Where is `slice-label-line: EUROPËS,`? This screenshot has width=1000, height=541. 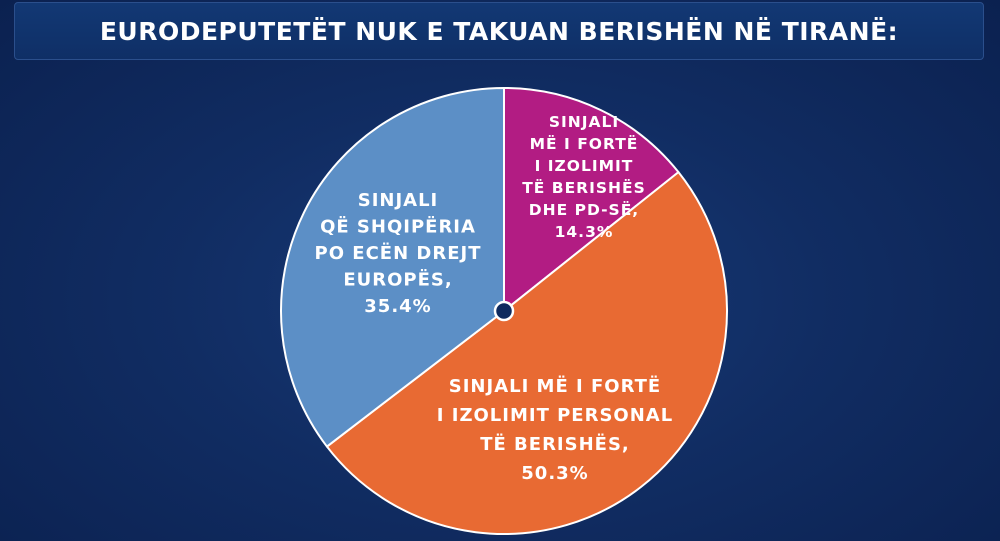
slice-label-line: EUROPËS, is located at coordinates (397, 280).